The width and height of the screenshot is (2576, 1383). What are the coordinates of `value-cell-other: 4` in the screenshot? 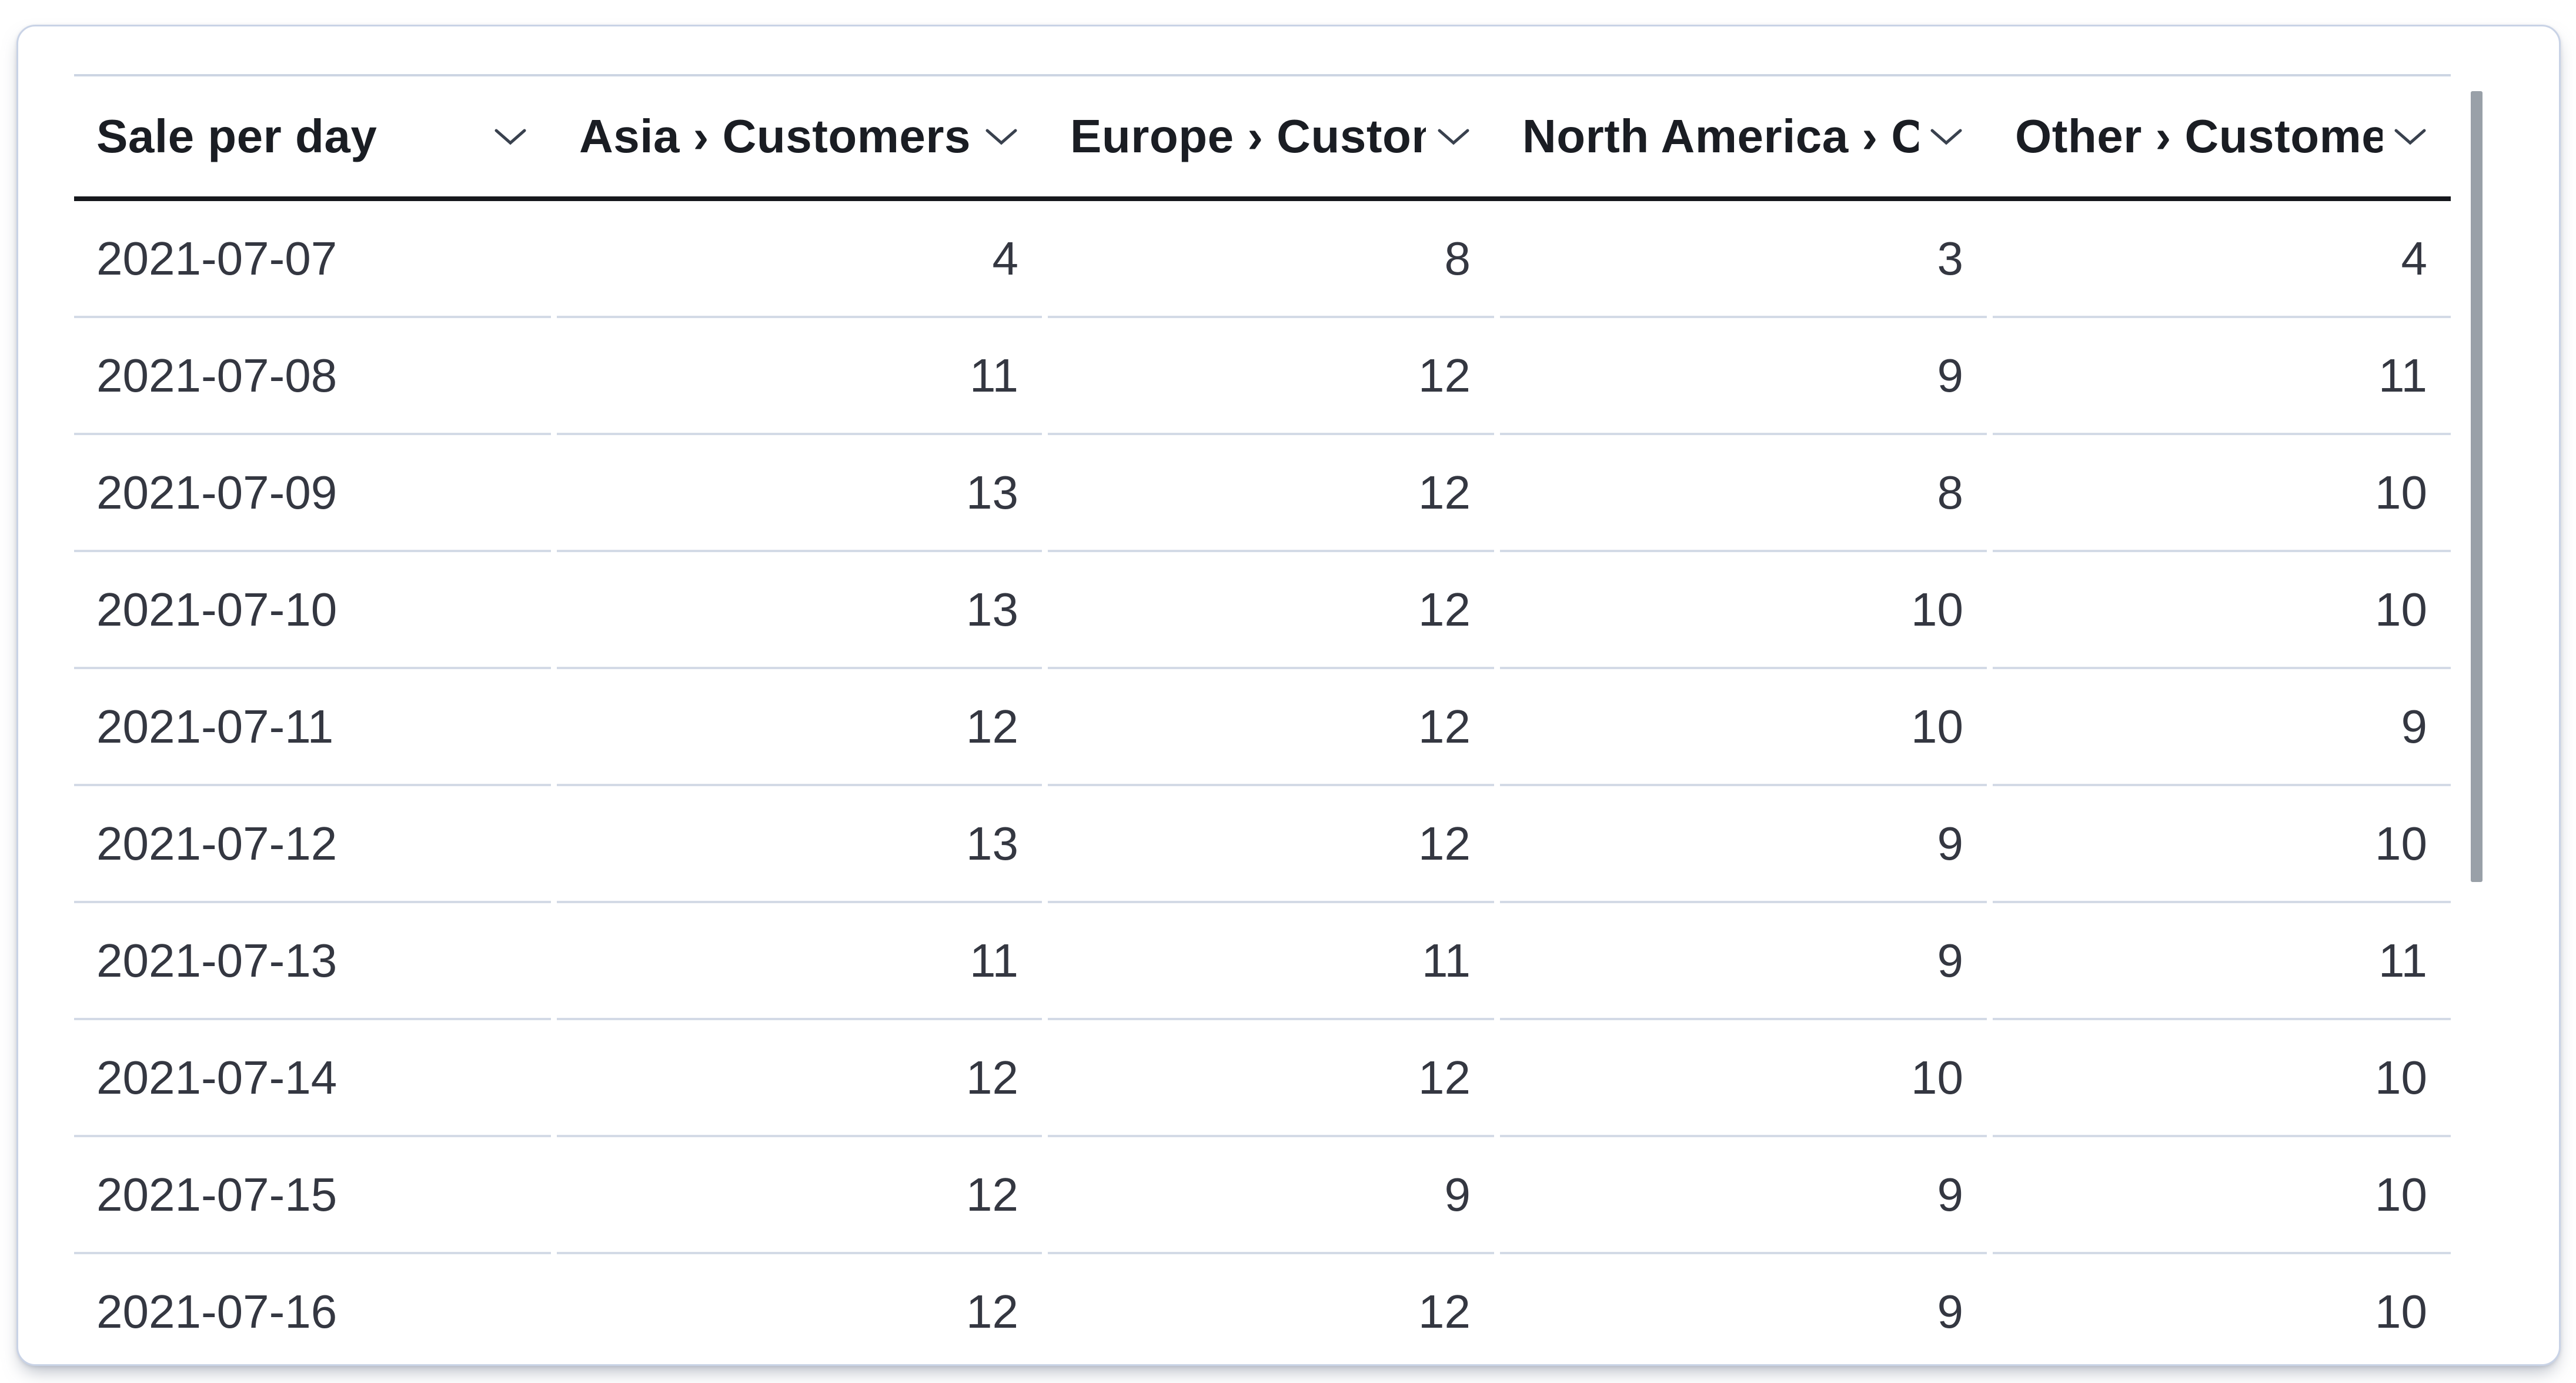 It's located at (2222, 259).